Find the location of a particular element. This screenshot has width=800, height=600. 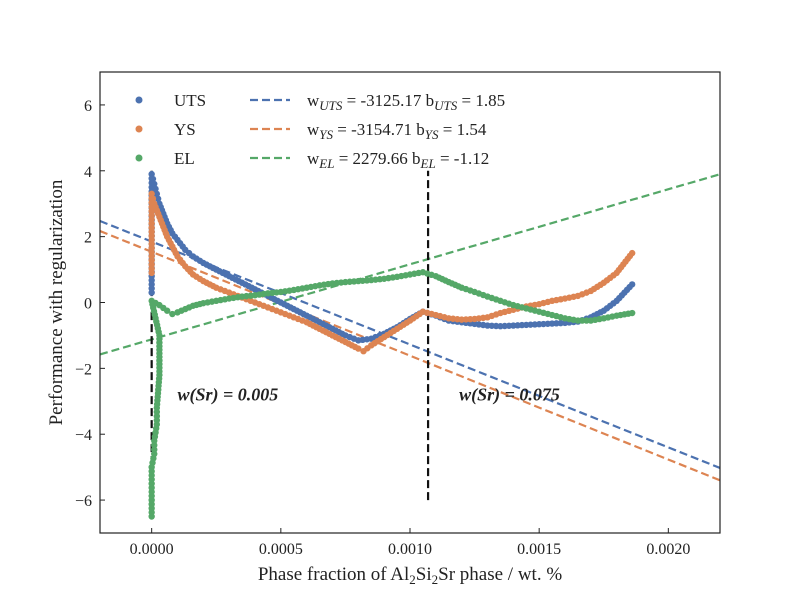

legend-label: EL is located at coordinates (184, 158).